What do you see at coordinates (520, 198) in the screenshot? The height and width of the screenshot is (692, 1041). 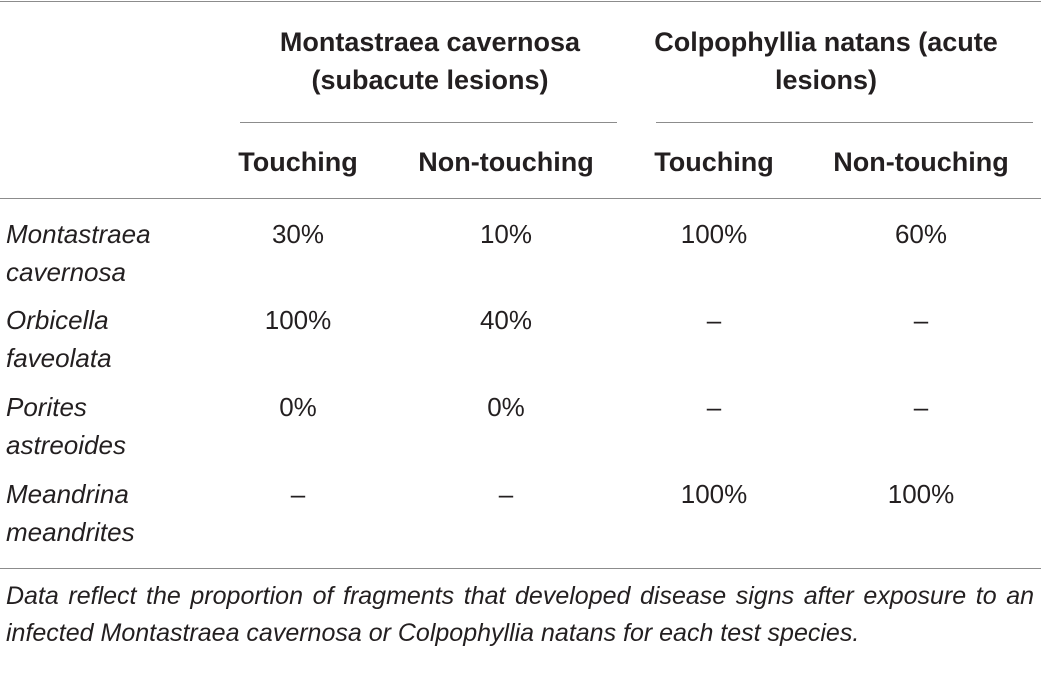 I see `header-rule` at bounding box center [520, 198].